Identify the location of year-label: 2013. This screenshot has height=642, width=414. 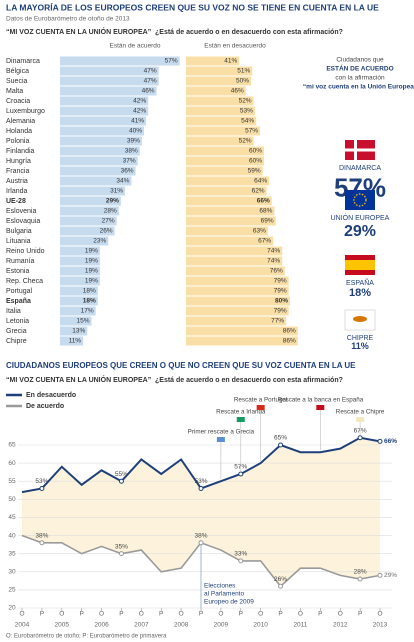
(380, 625).